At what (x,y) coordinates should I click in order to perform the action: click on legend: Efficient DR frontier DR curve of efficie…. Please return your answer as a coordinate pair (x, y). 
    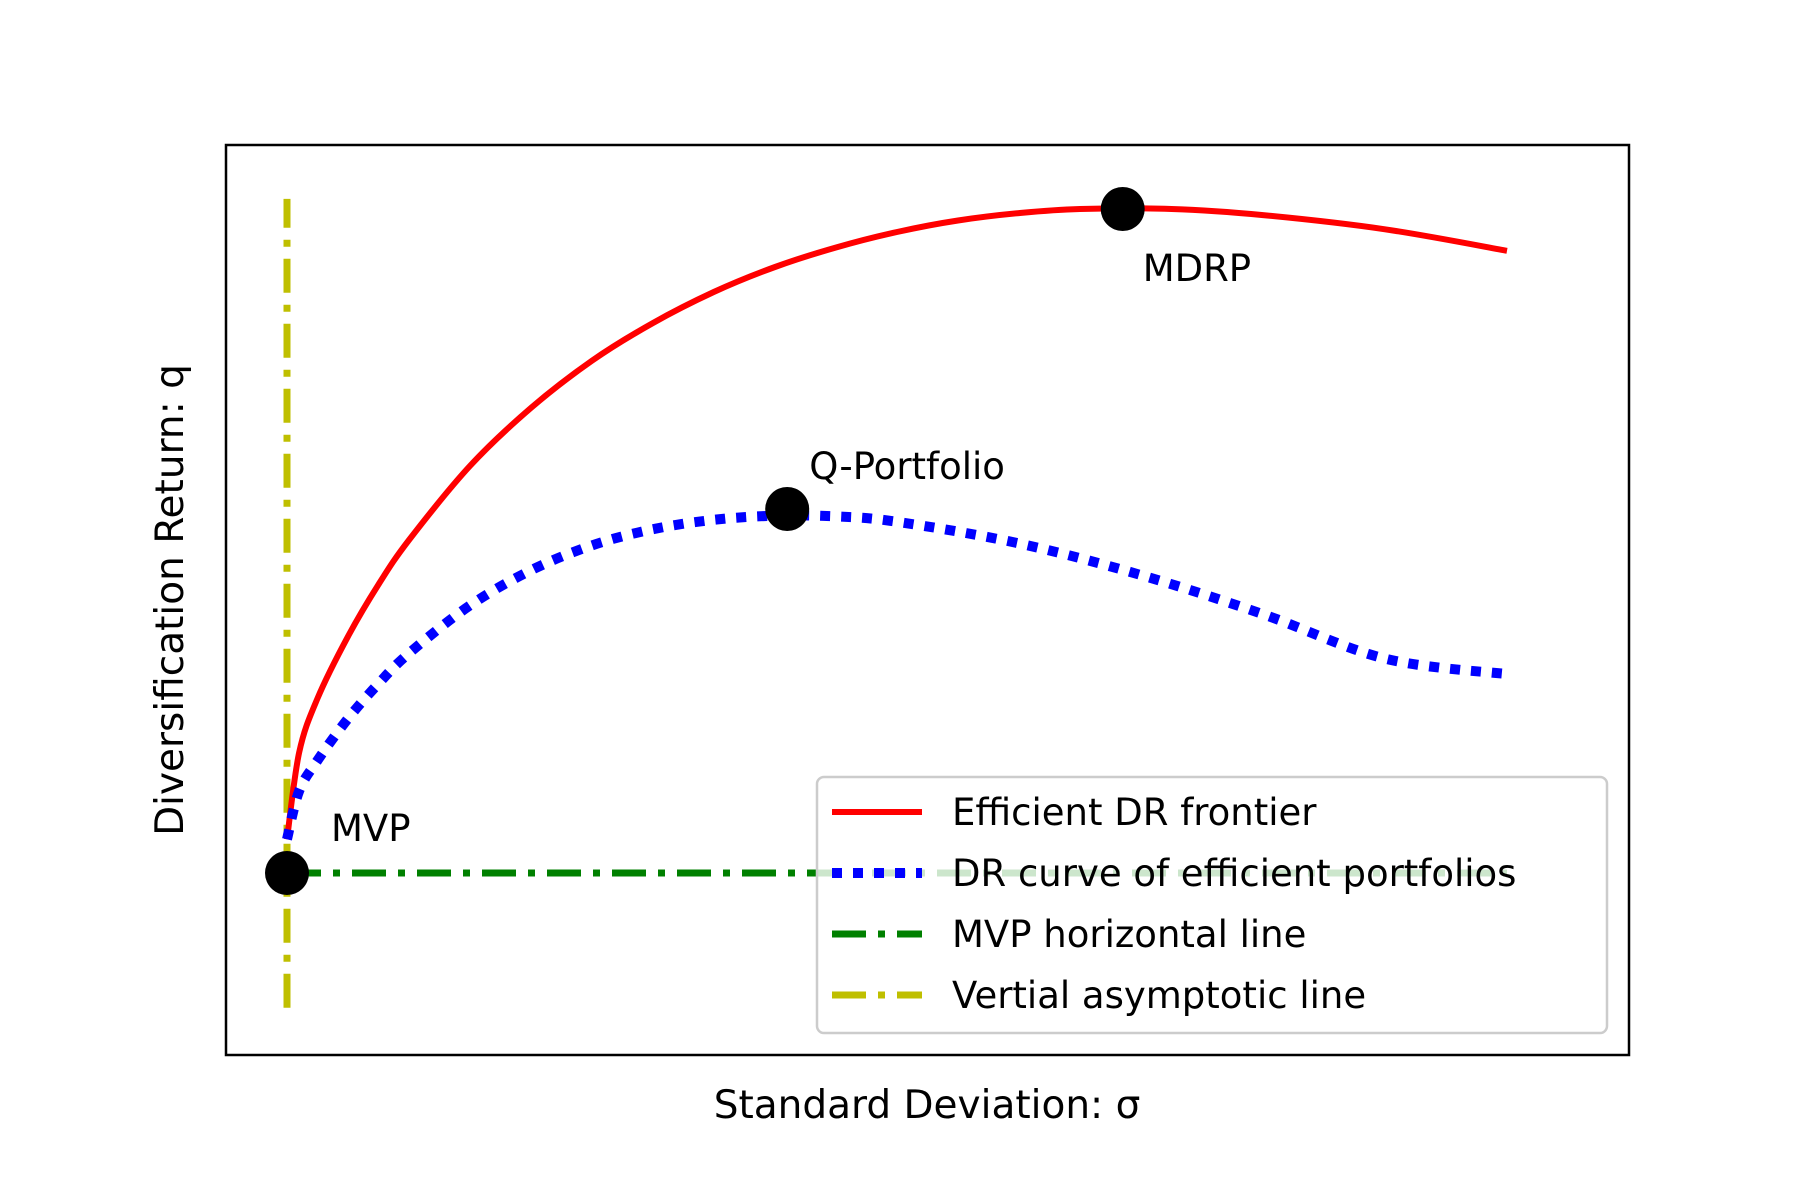
    Looking at the image, I should click on (1212, 905).